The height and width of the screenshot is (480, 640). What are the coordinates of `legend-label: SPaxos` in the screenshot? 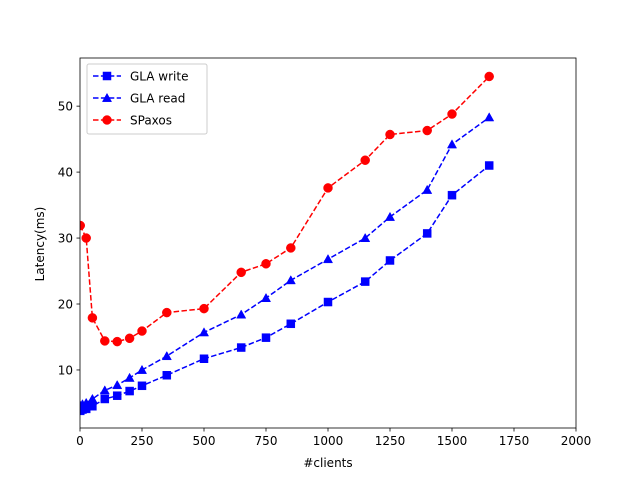 It's located at (151, 121).